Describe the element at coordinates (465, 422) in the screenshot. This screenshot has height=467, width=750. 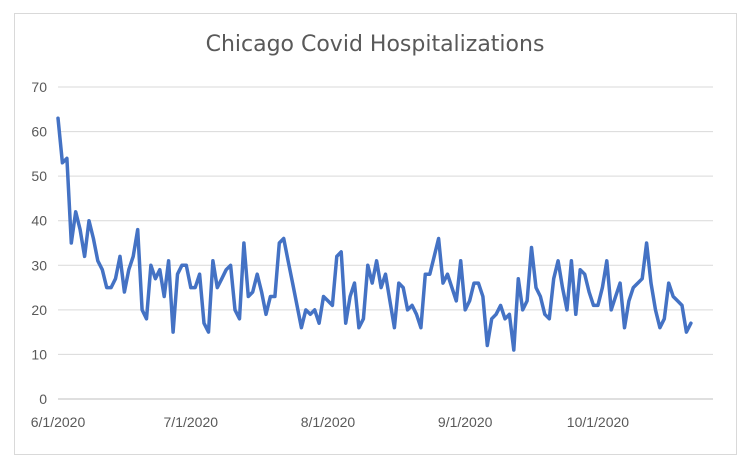
I see `x-tick-label: 9/1/2020` at that location.